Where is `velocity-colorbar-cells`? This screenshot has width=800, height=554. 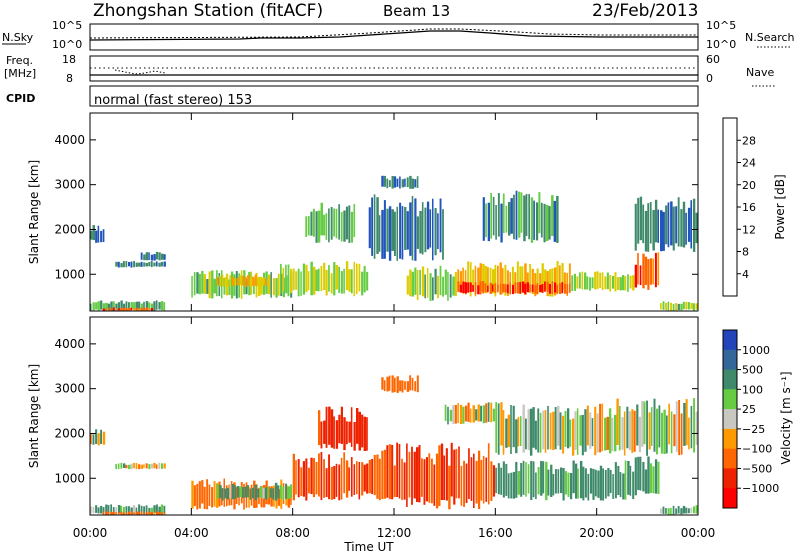
velocity-colorbar-cells is located at coordinates (730, 419).